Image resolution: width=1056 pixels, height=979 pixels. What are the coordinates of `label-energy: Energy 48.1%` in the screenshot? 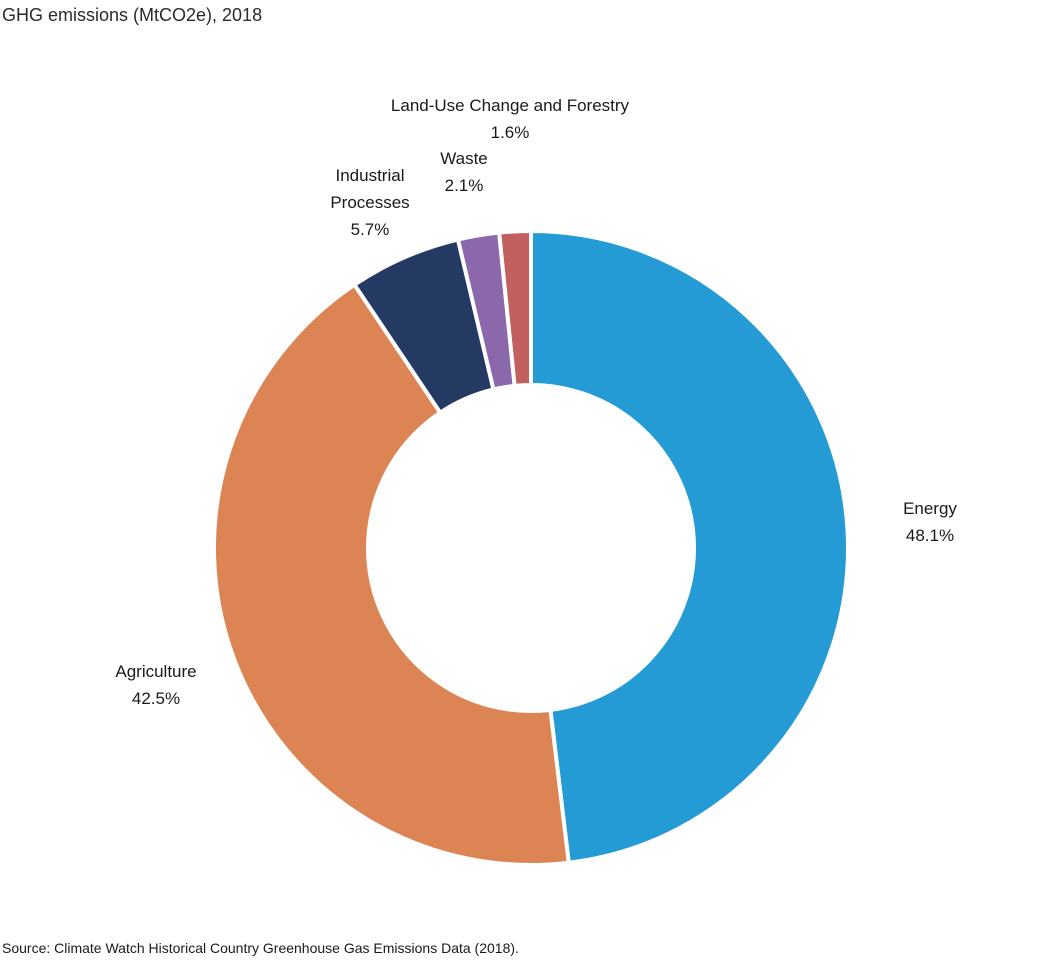 It's located at (930, 522).